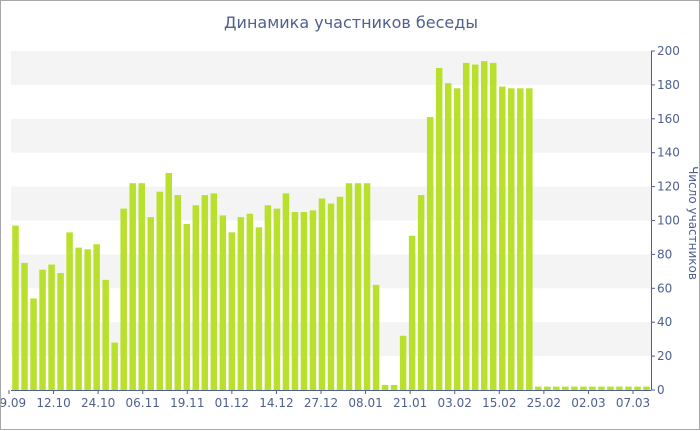 The width and height of the screenshot is (700, 431). What do you see at coordinates (664, 322) in the screenshot?
I see `y-tick-label: 40` at bounding box center [664, 322].